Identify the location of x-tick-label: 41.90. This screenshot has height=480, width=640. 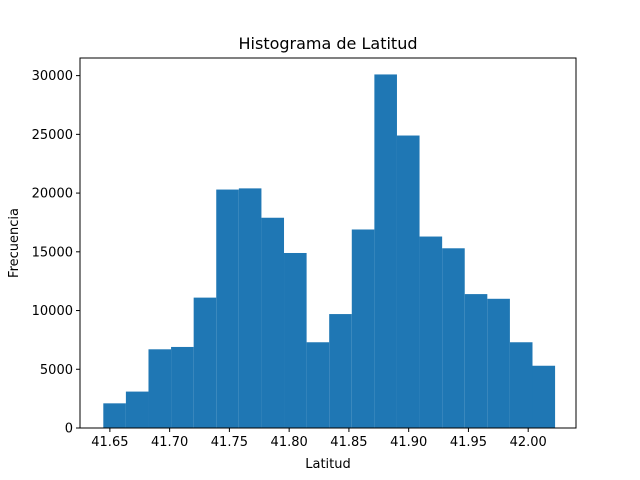
(408, 442).